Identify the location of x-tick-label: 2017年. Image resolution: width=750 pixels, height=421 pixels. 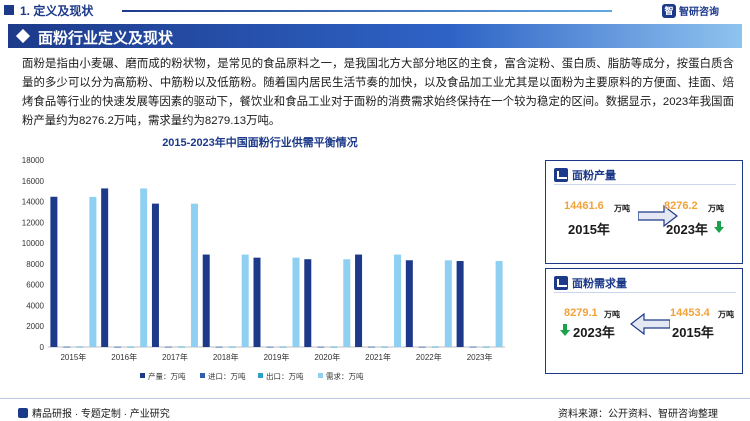
(175, 357).